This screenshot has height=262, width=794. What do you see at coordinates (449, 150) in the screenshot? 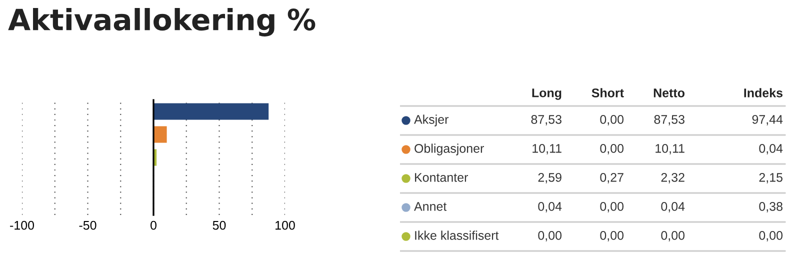
I see `category-label: Obligasjoner` at bounding box center [449, 150].